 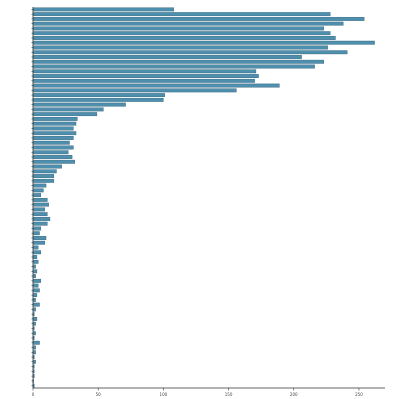 I want to click on x-tick-label-1: 50, so click(x=99, y=394).